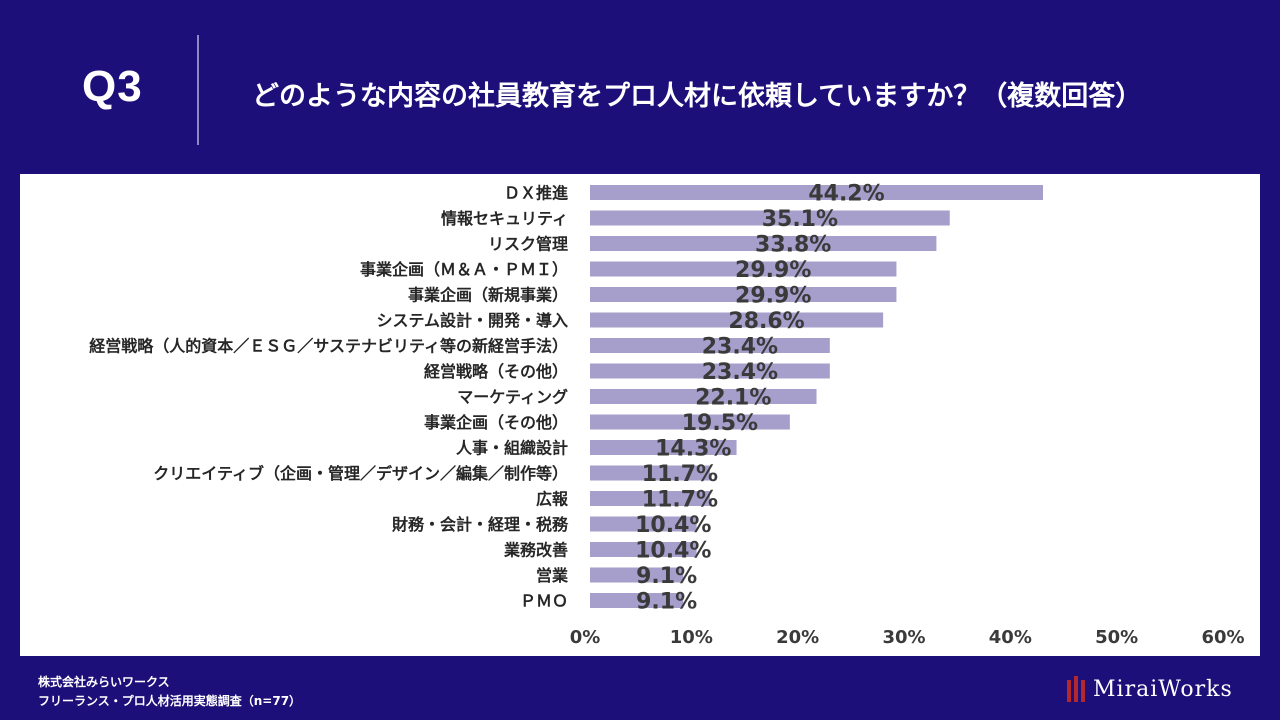 The image size is (1280, 720). I want to click on category-label-0: ＤＸ推進, so click(536, 193).